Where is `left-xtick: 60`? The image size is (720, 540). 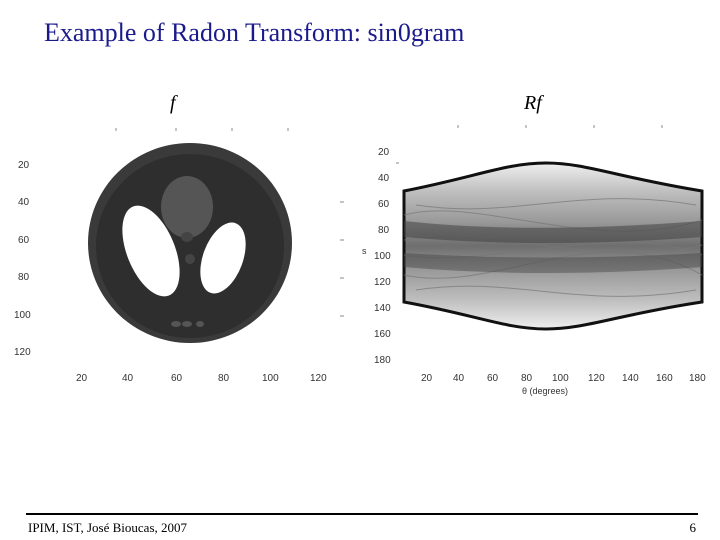 left-xtick: 60 is located at coordinates (177, 378).